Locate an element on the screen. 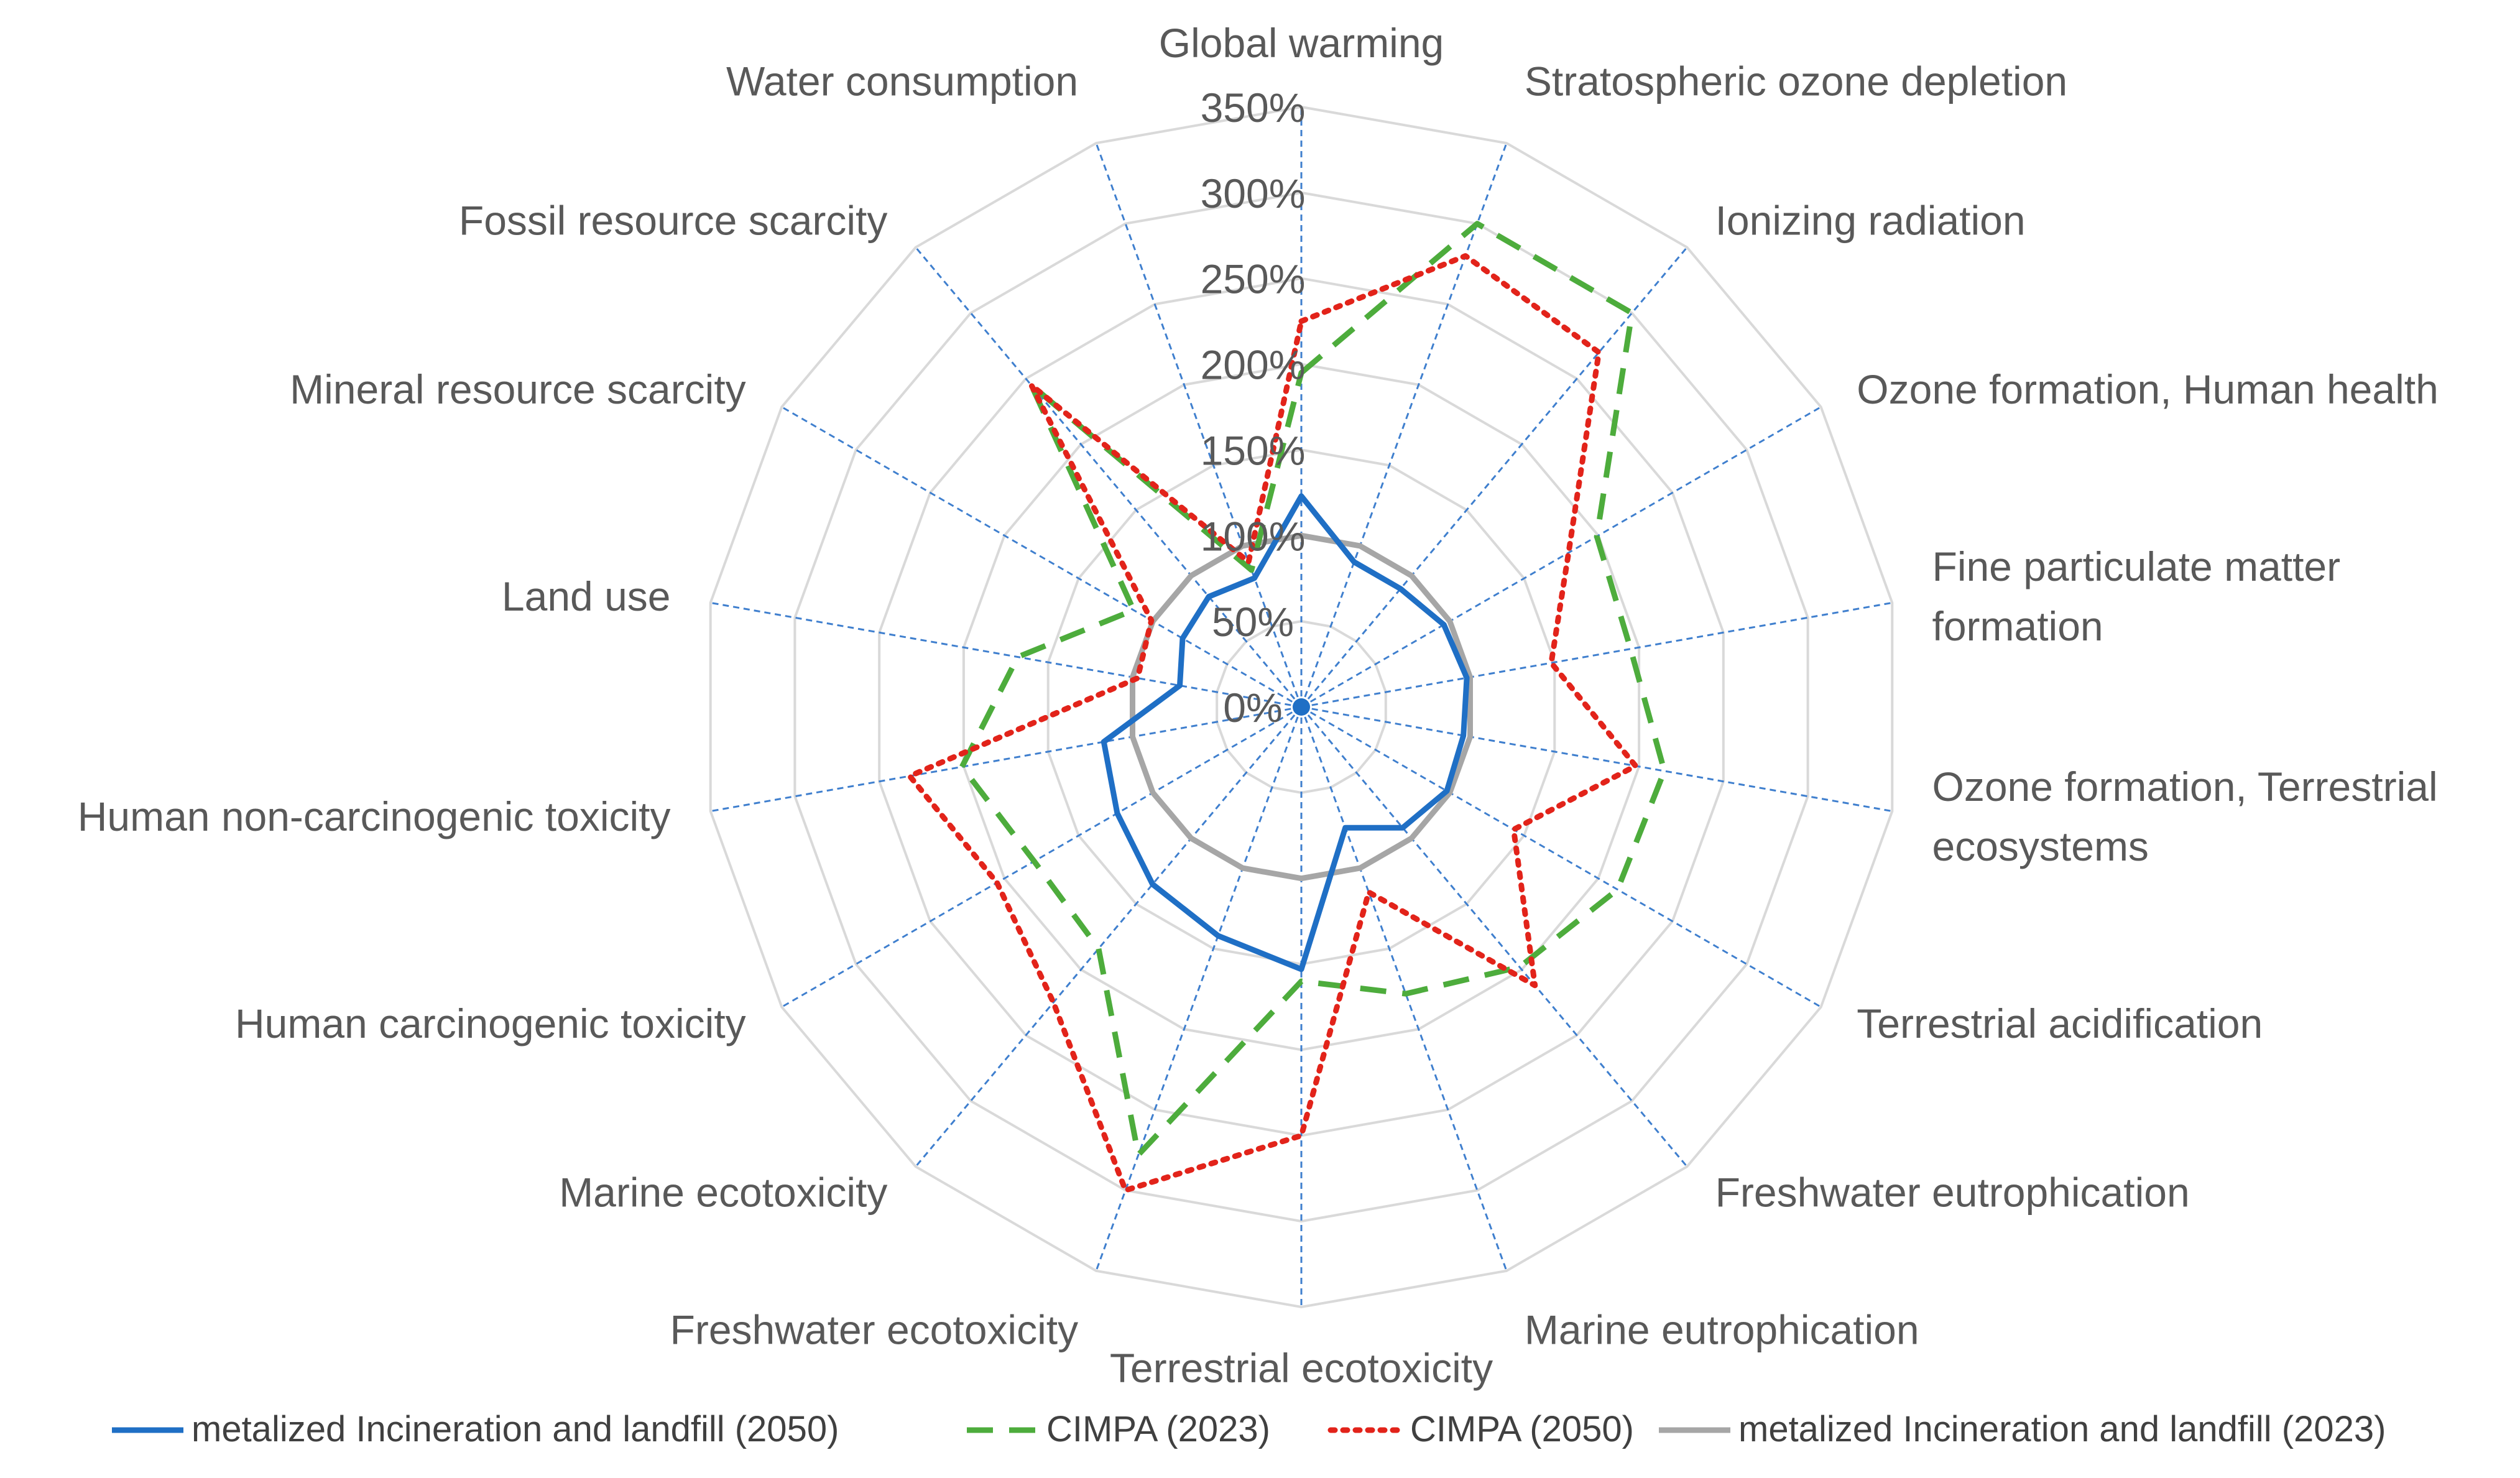 The width and height of the screenshot is (2520, 1478). category-label-line: Marine eutrophication is located at coordinates (1722, 1330).